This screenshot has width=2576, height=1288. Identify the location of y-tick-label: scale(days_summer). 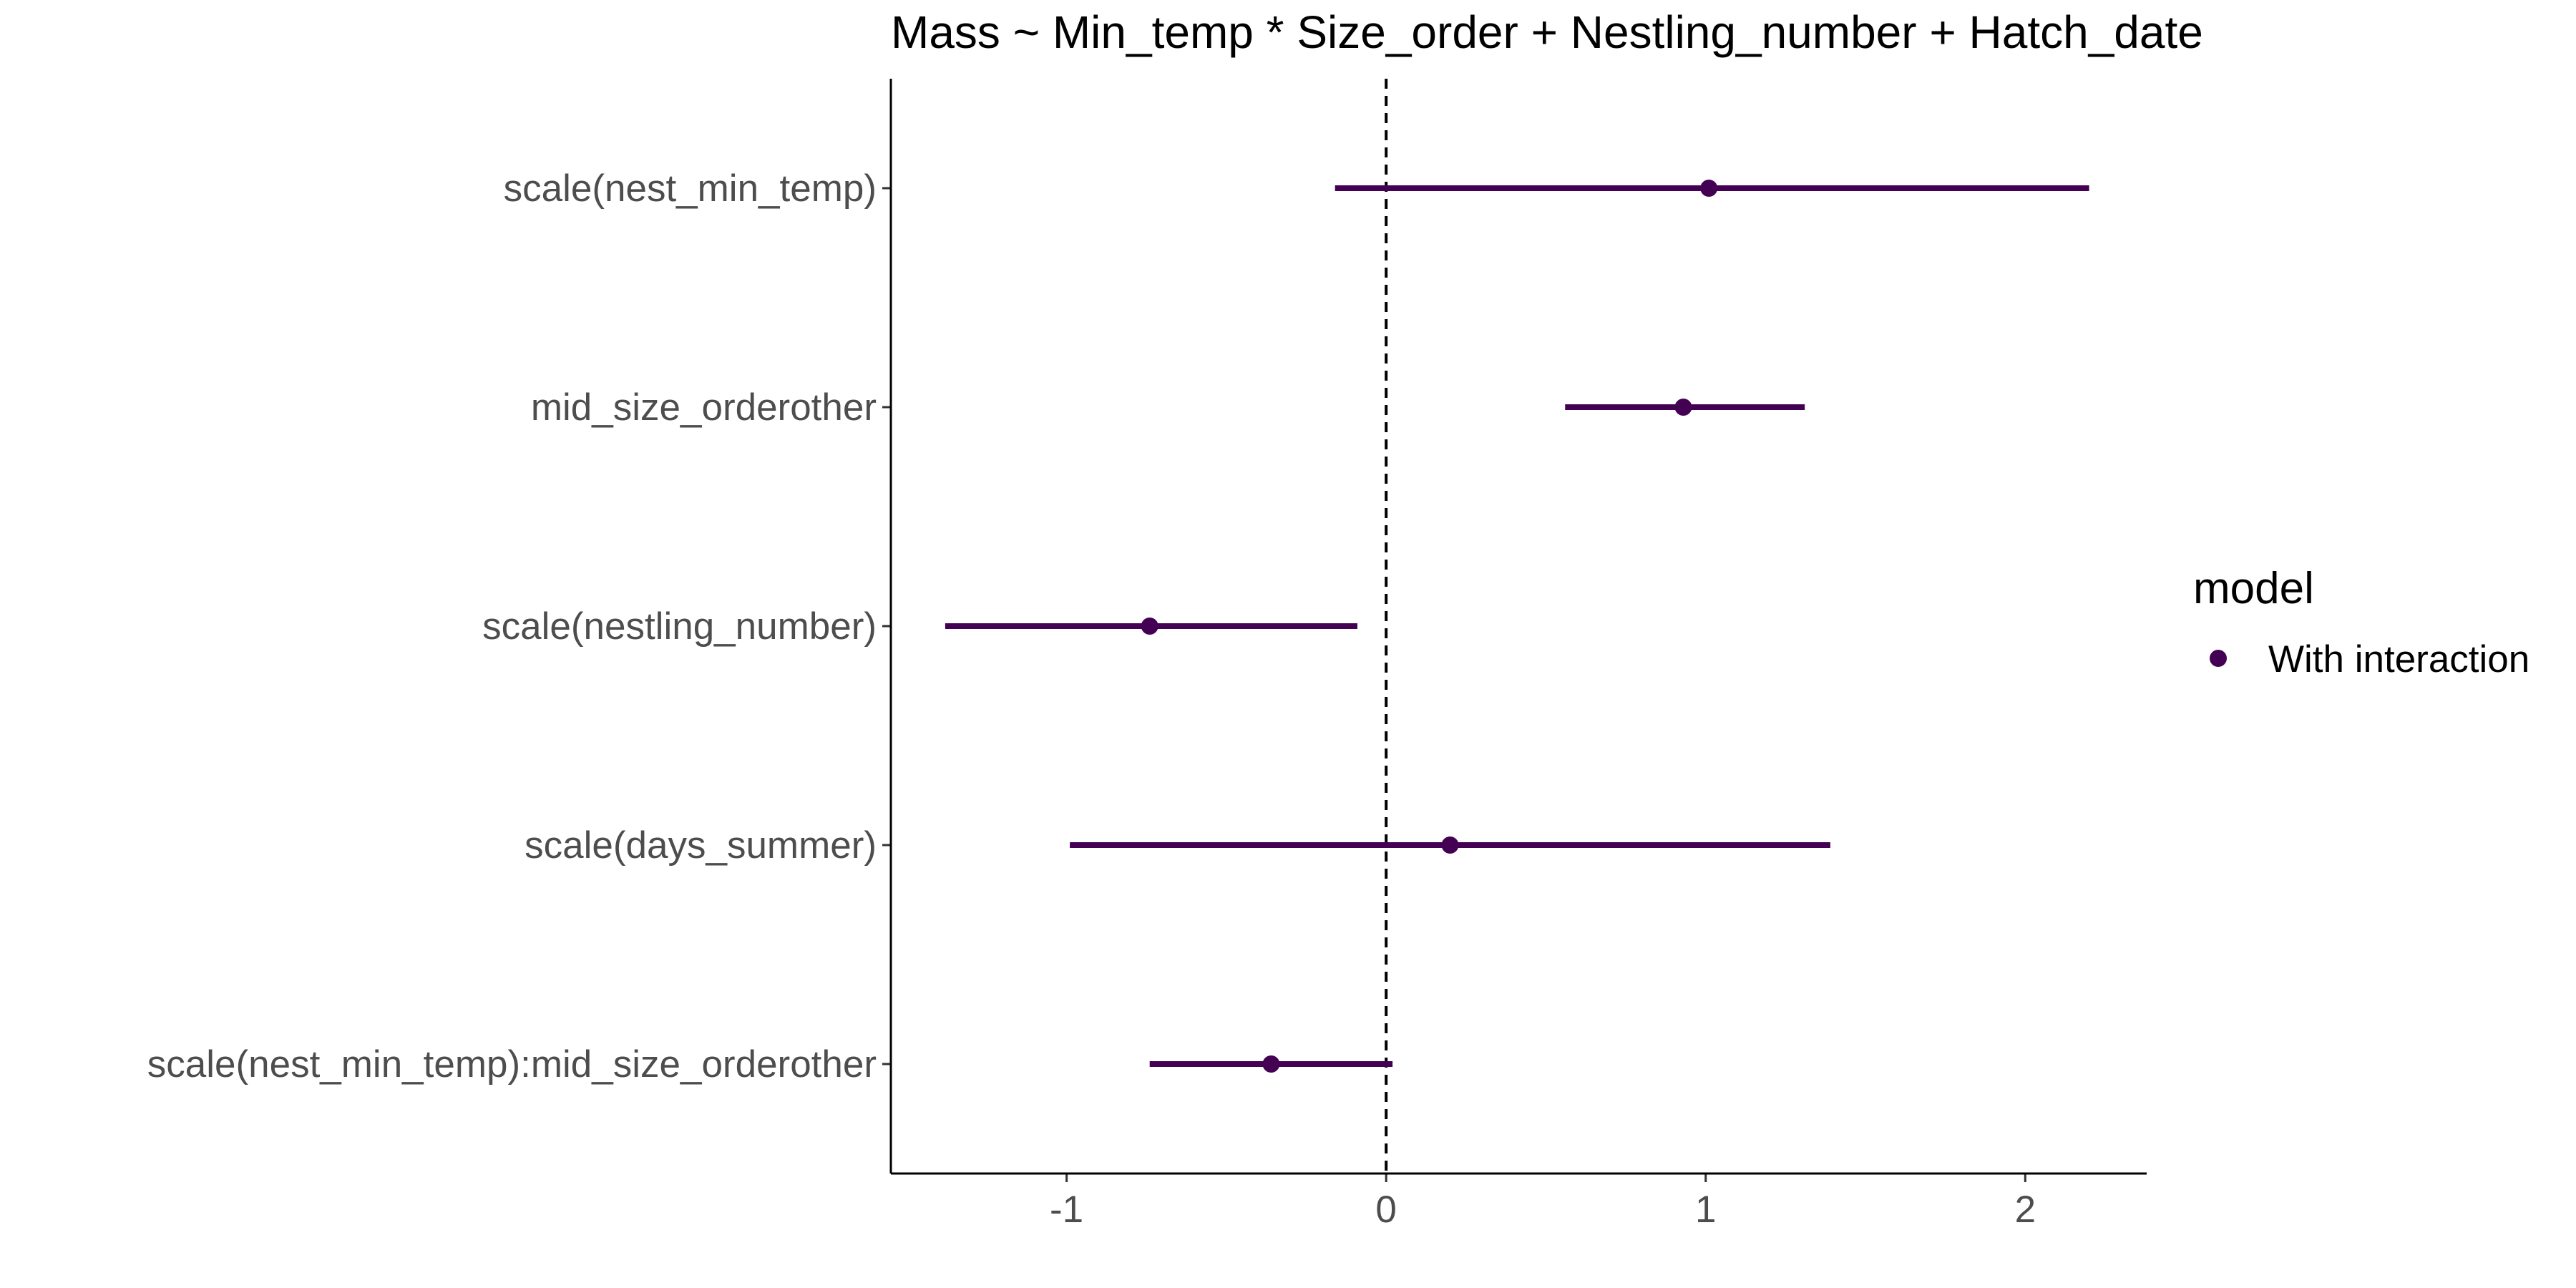
(701, 845).